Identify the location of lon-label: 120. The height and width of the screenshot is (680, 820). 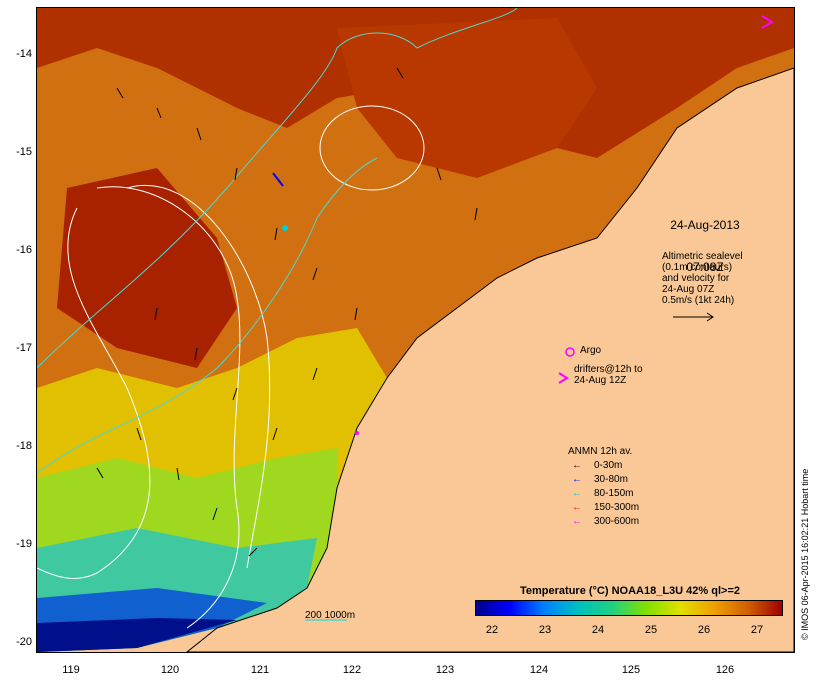
(170, 670).